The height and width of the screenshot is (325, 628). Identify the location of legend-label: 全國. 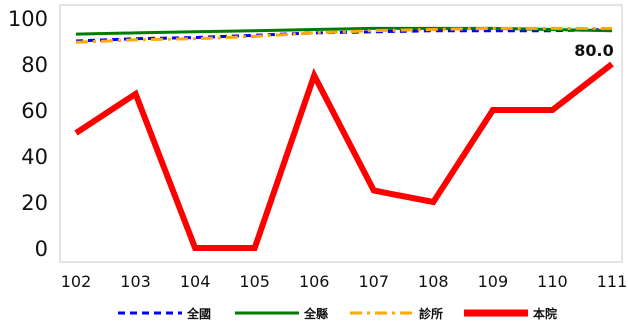
(198, 313).